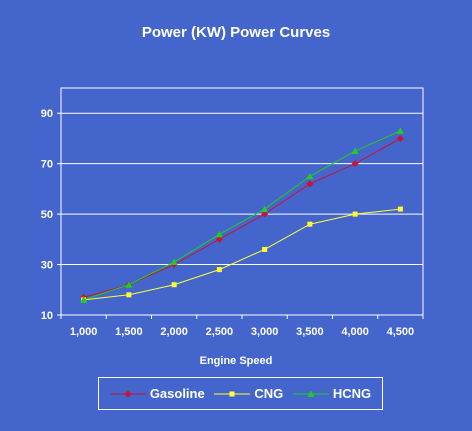 The width and height of the screenshot is (472, 431). I want to click on x-tick-label-0: 1,000, so click(84, 332).